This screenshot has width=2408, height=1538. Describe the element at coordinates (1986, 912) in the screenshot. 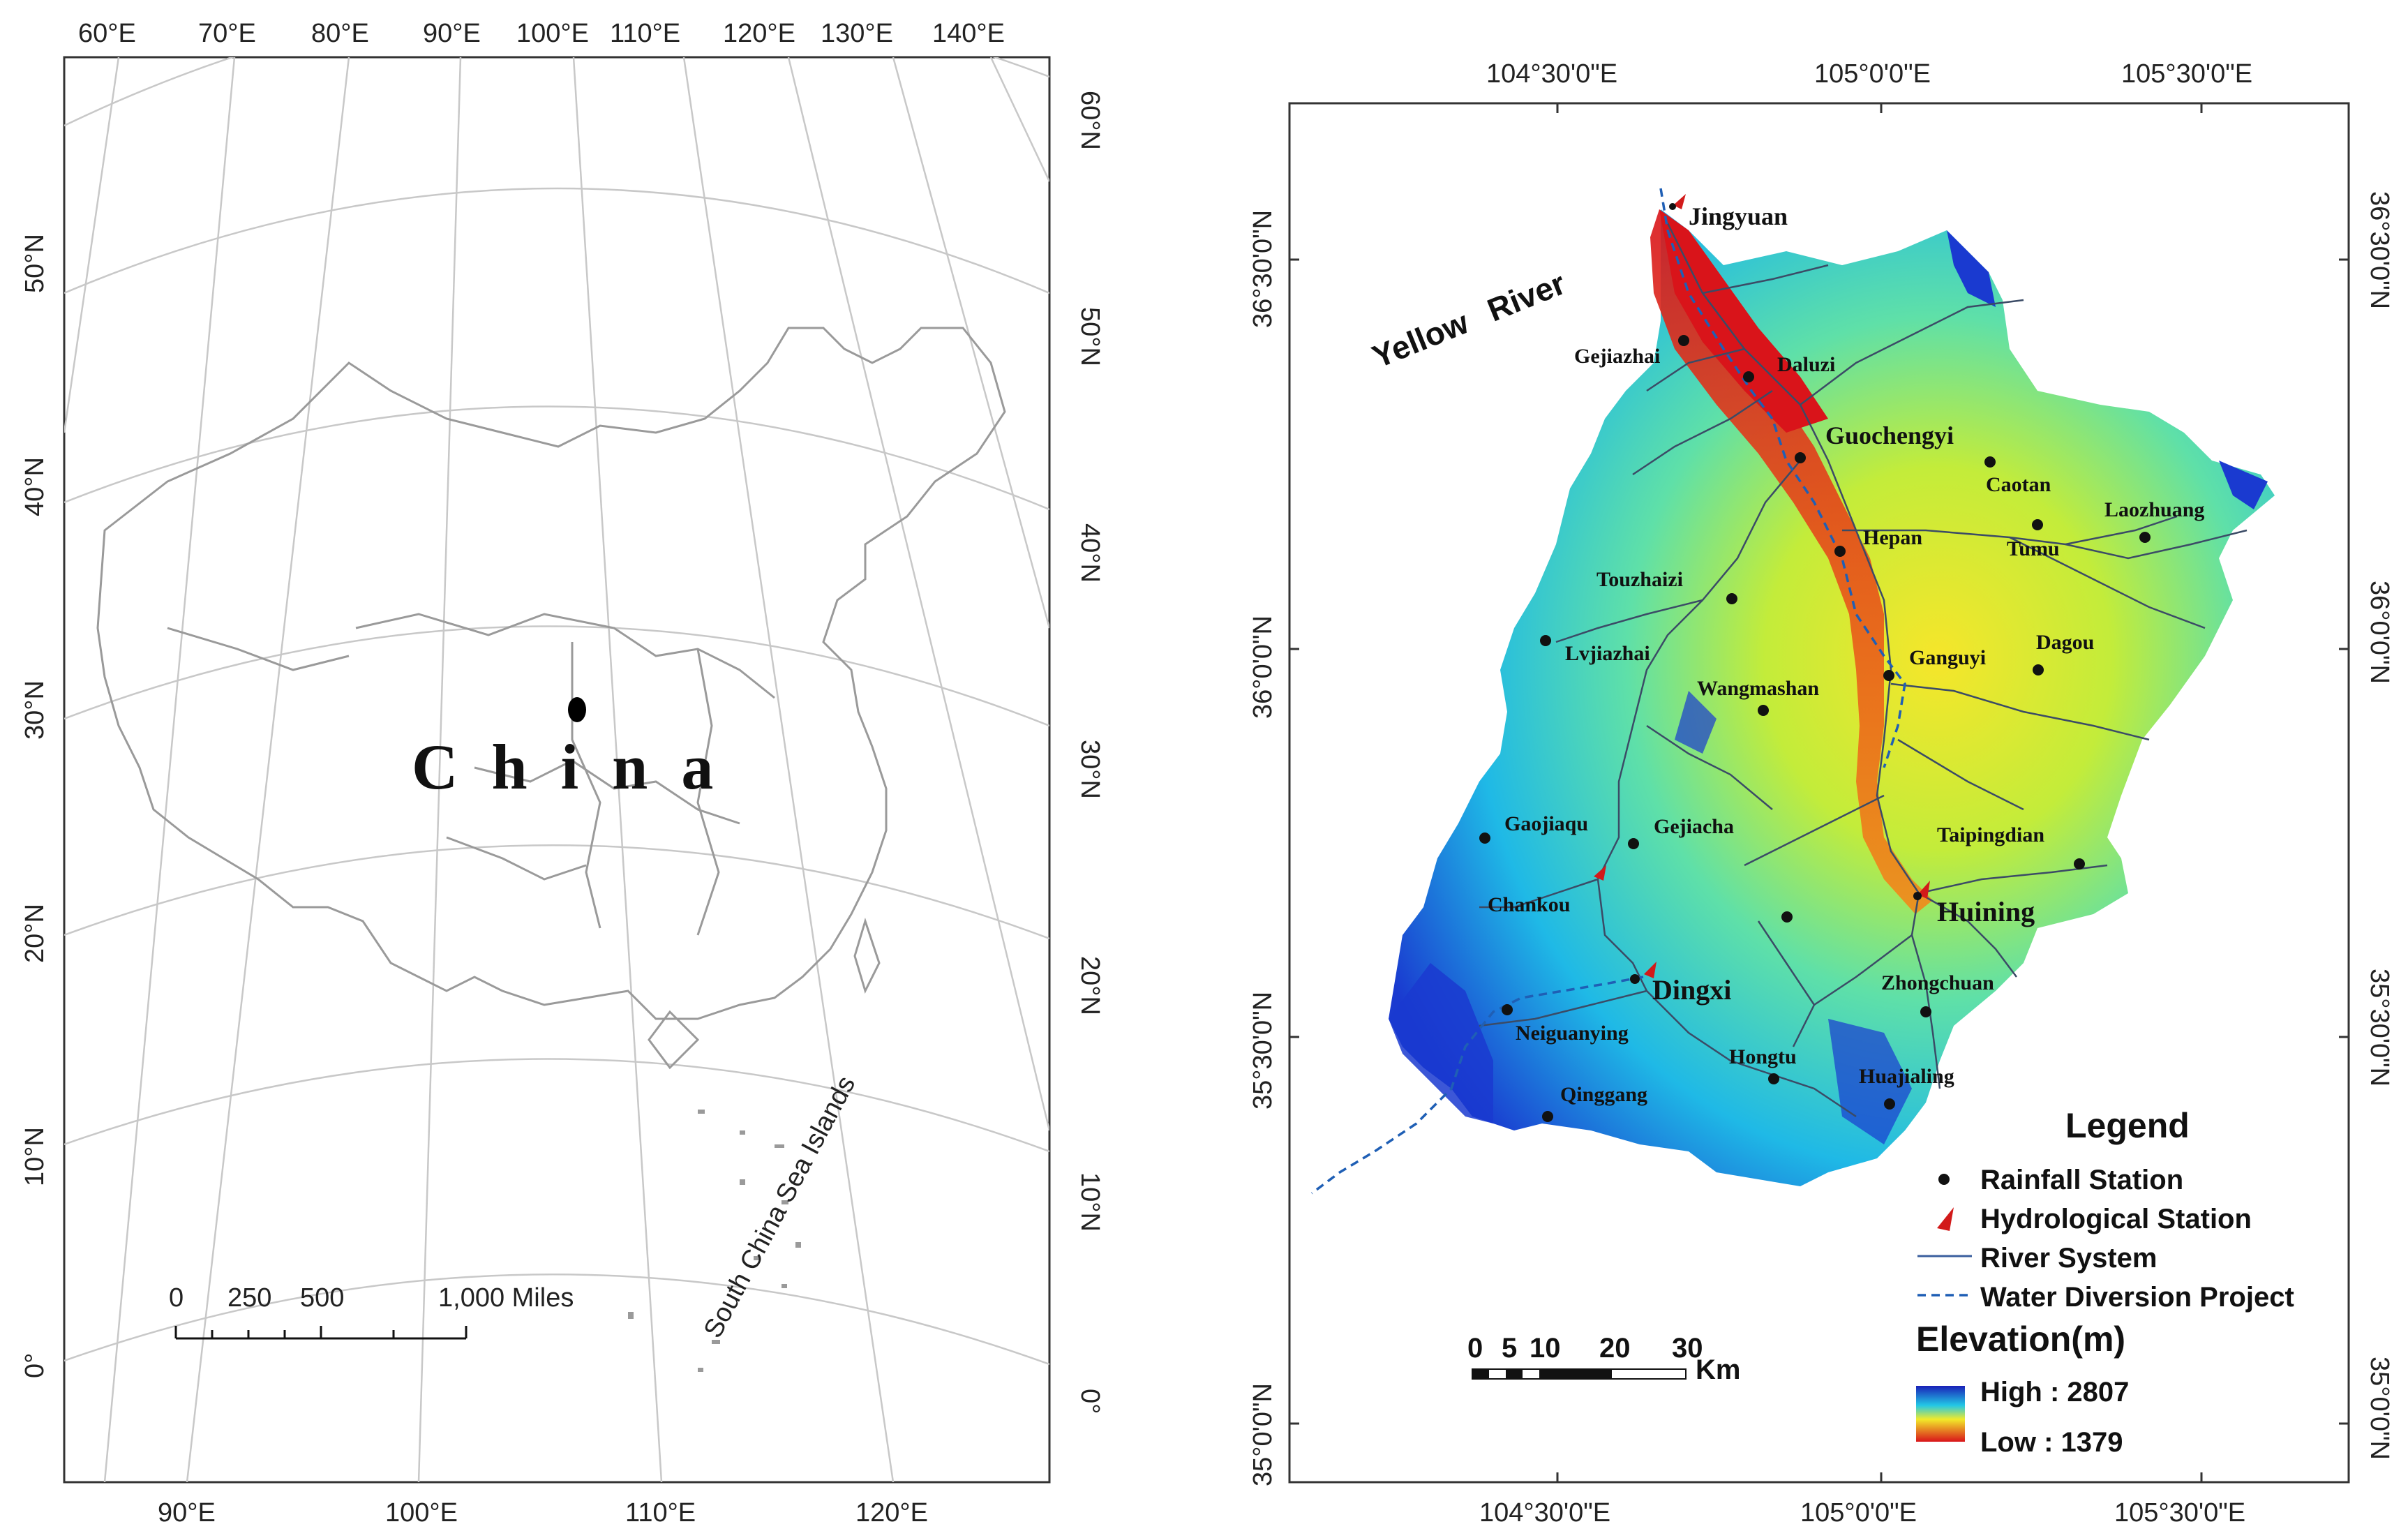

I see `station-label: Huining` at that location.